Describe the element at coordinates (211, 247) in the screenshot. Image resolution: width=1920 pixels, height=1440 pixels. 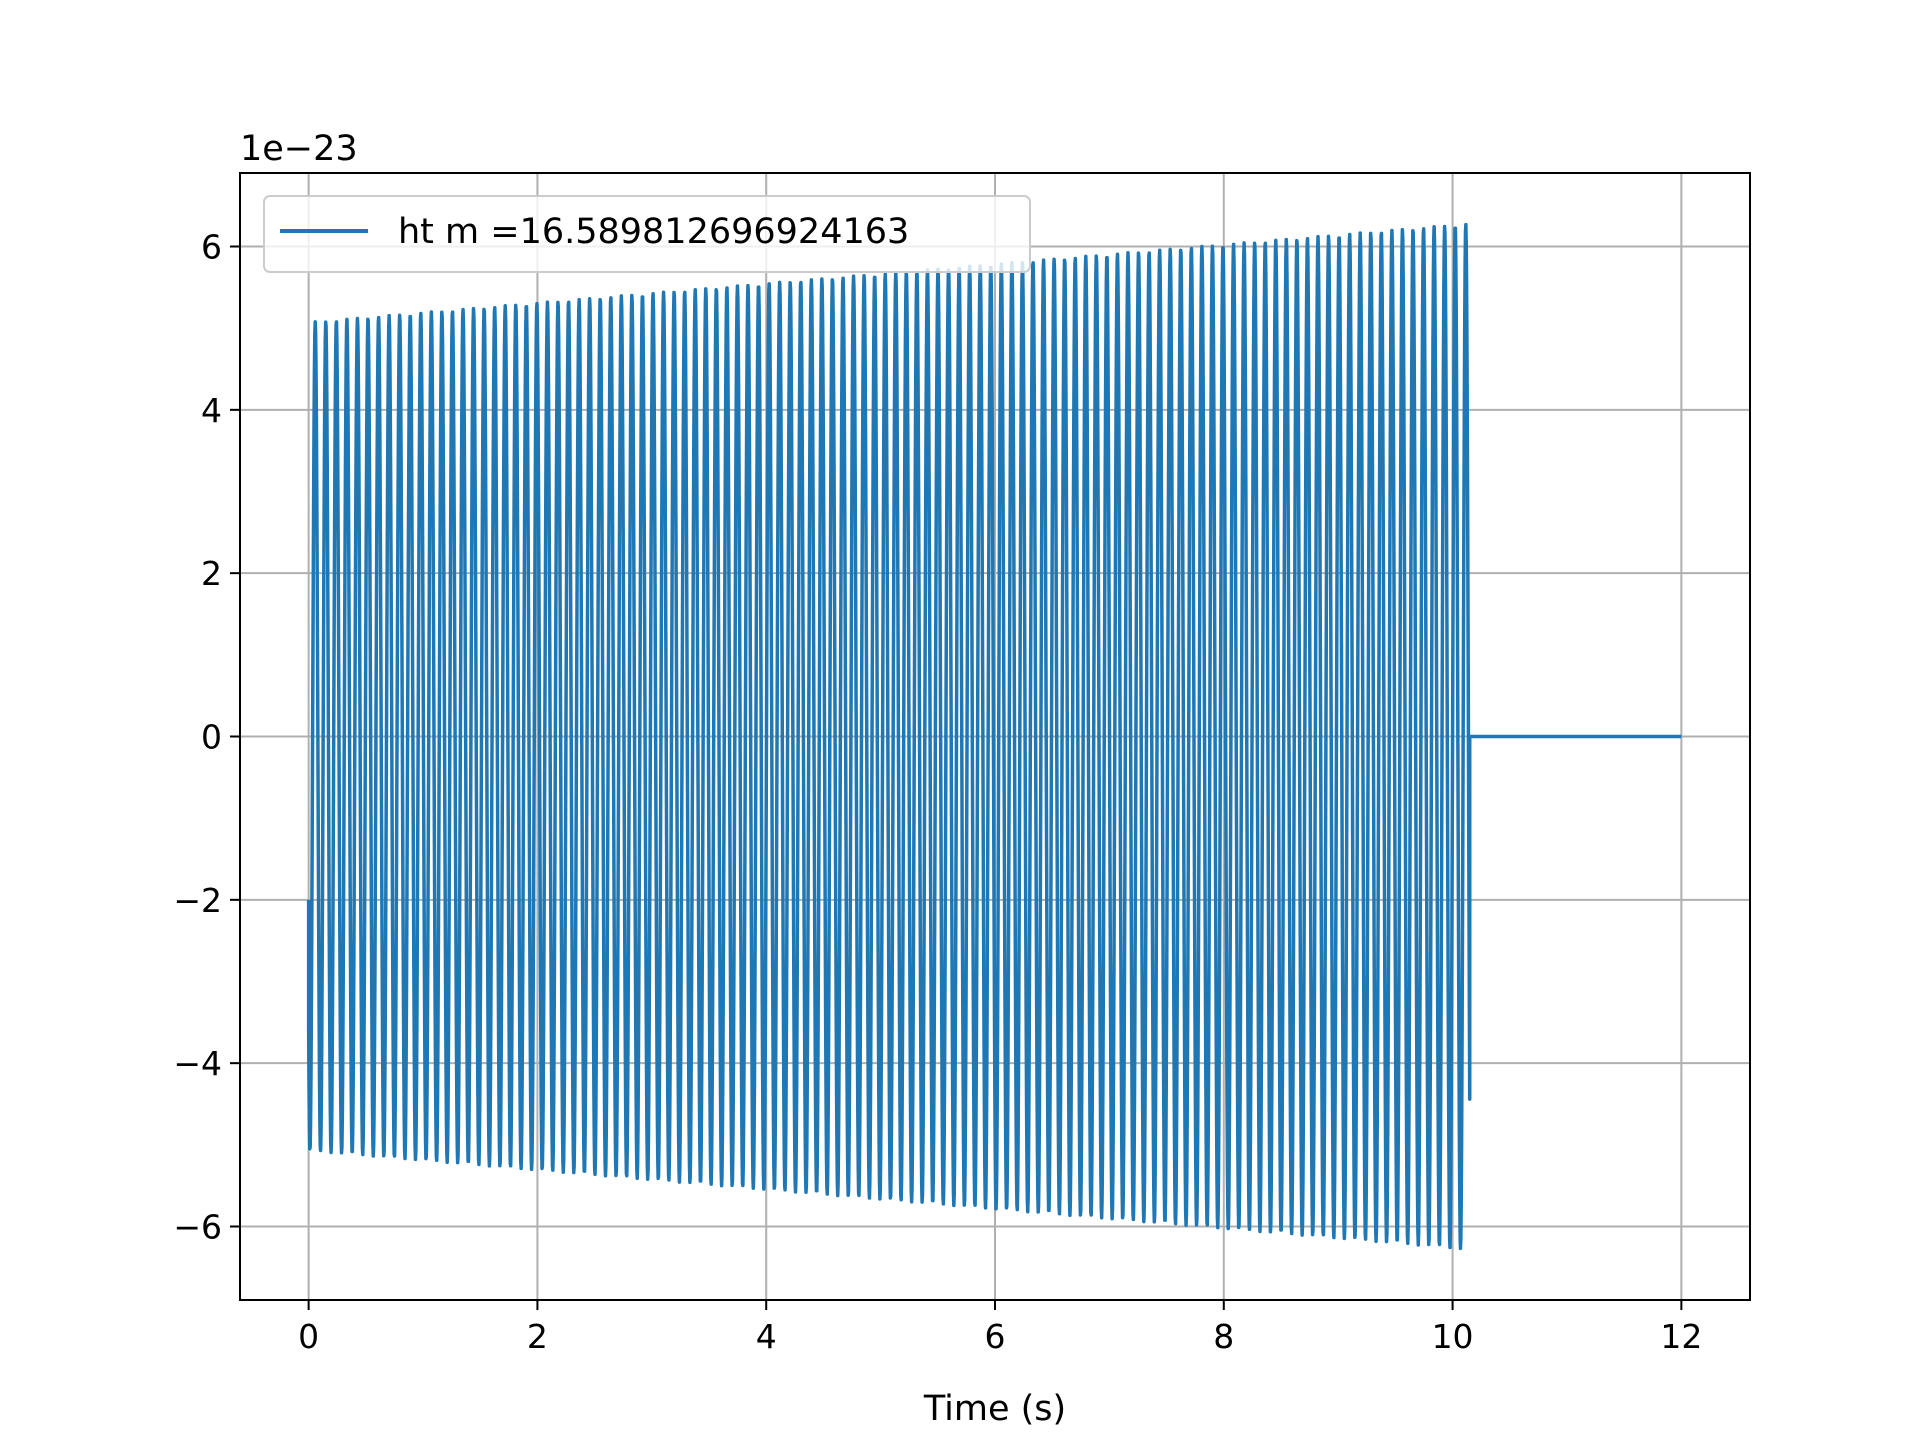
I see `y-tick-label: 6` at that location.